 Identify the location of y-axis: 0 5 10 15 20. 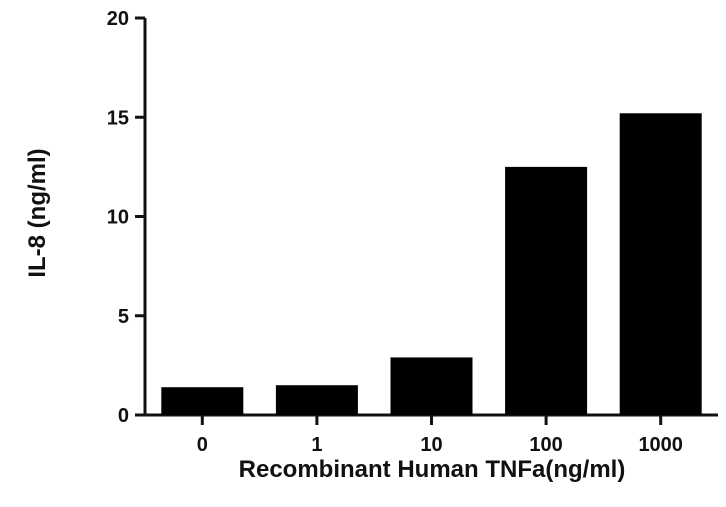
(127, 217).